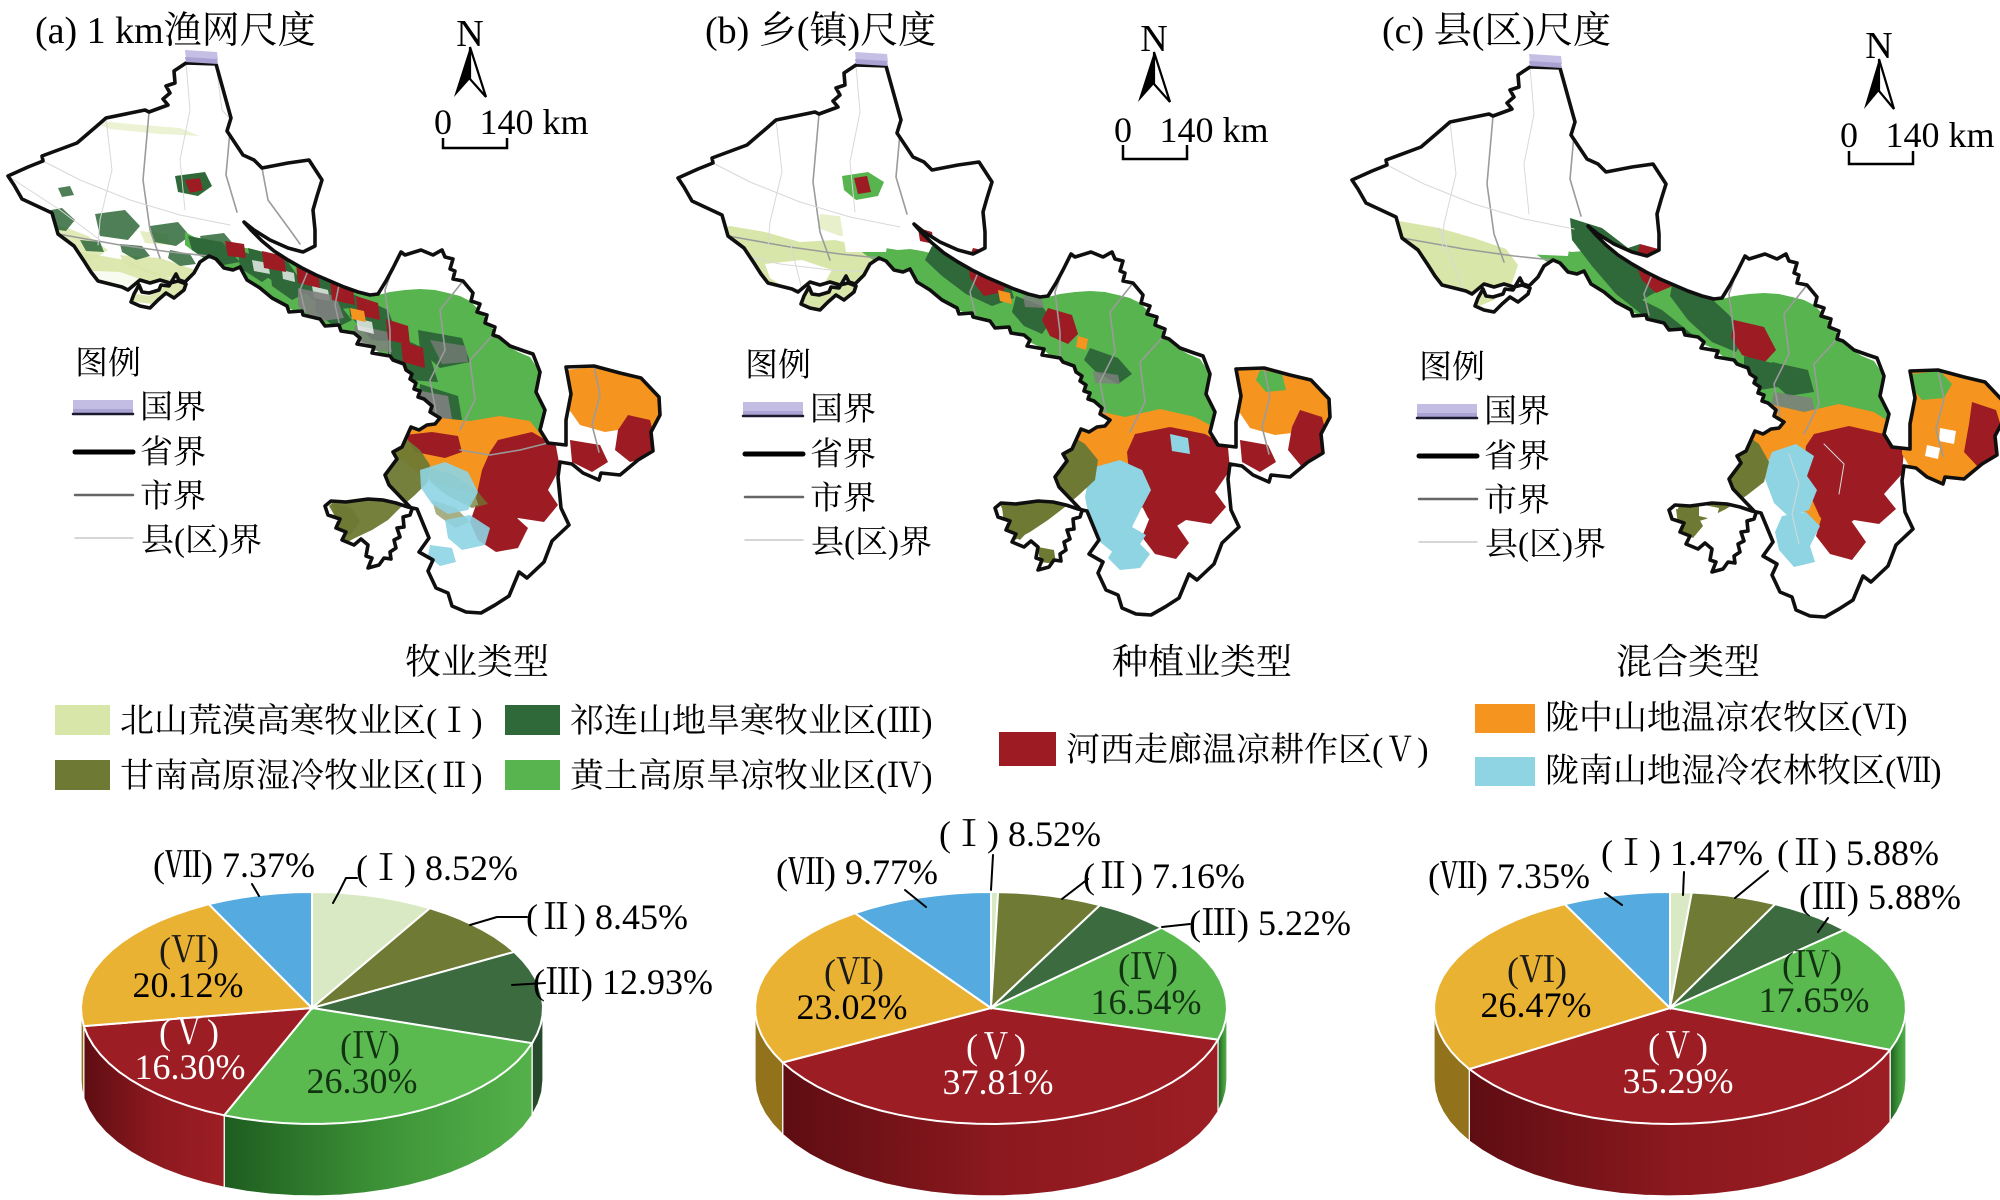 The height and width of the screenshot is (1200, 2000). I want to click on svg-text: 16.30%, so click(190, 1067).